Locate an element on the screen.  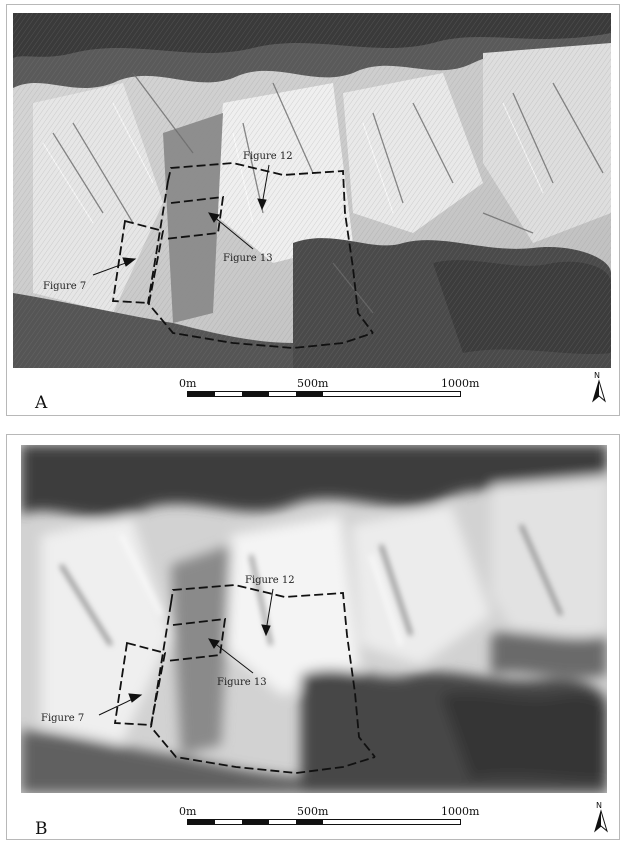
study-boundary-b is located at coordinates (244, 679).